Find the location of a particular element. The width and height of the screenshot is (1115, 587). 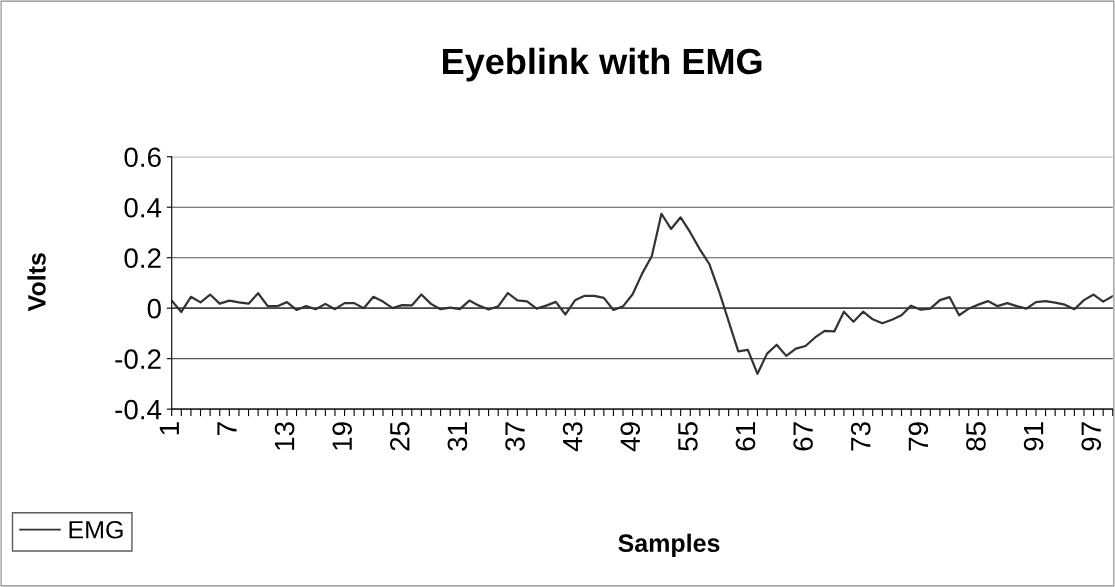

x-tick-label: 37 is located at coordinates (515, 436).